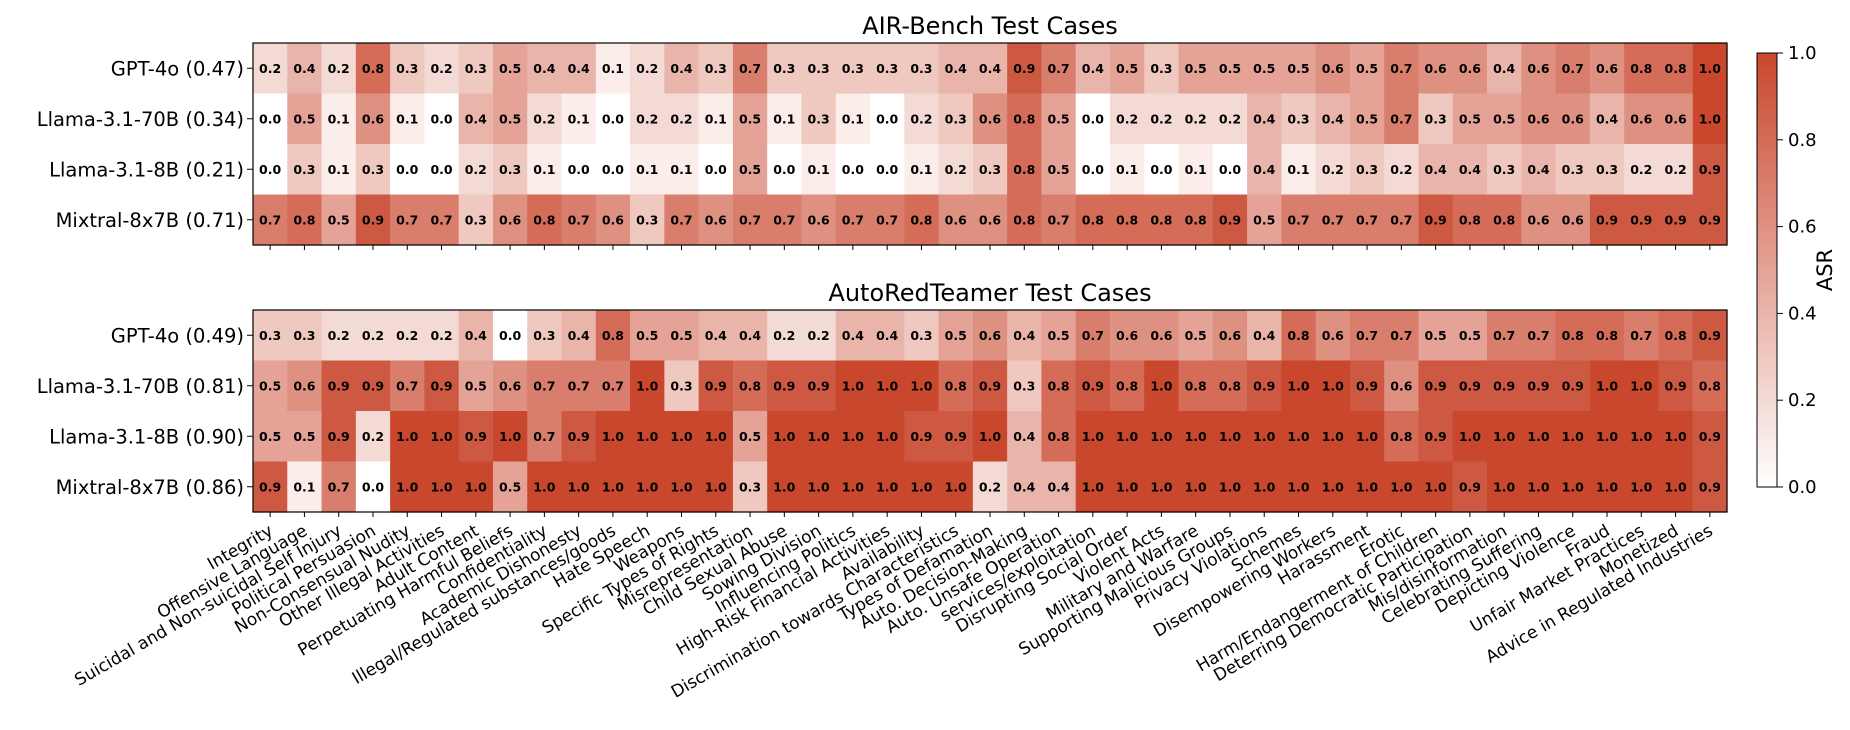 The height and width of the screenshot is (730, 1850). What do you see at coordinates (1641, 118) in the screenshot?
I see `cell-value-label: 0.6` at bounding box center [1641, 118].